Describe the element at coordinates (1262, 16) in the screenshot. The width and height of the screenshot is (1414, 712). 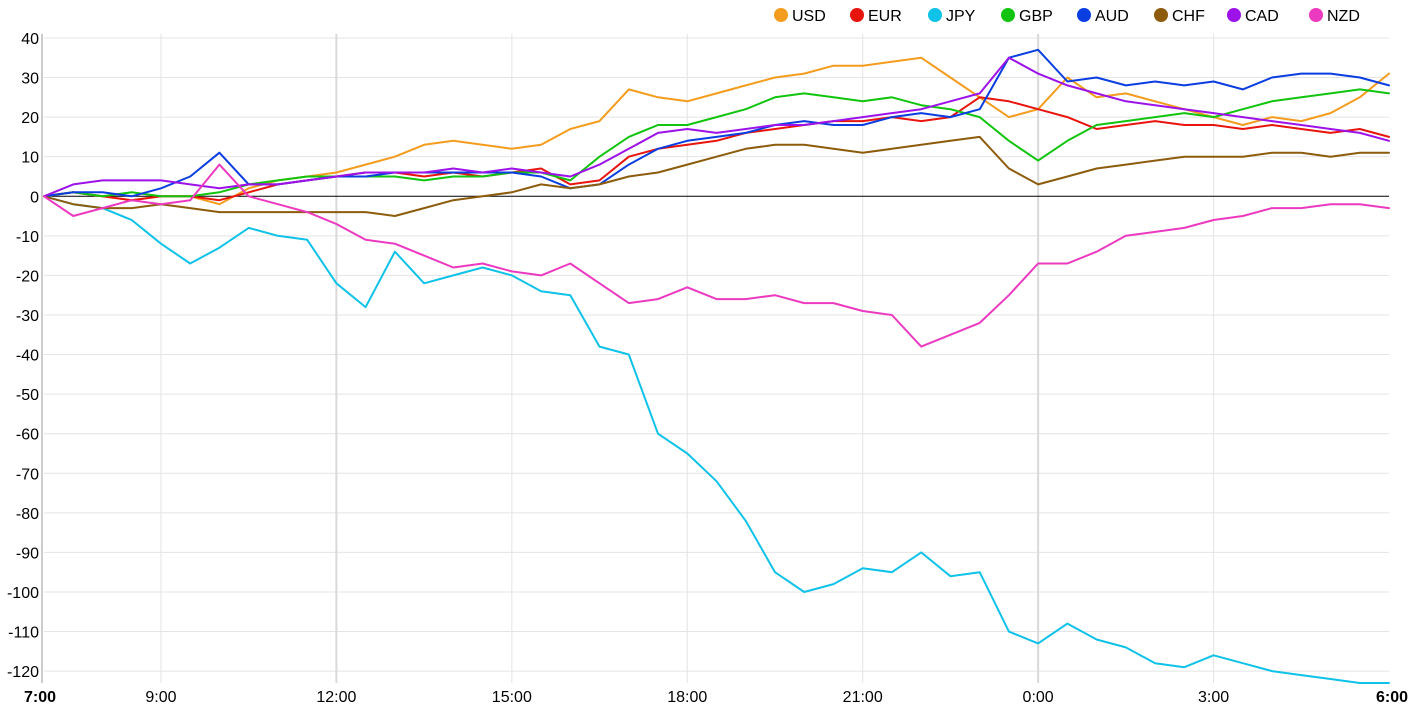
I see `legend-label: CAD` at that location.